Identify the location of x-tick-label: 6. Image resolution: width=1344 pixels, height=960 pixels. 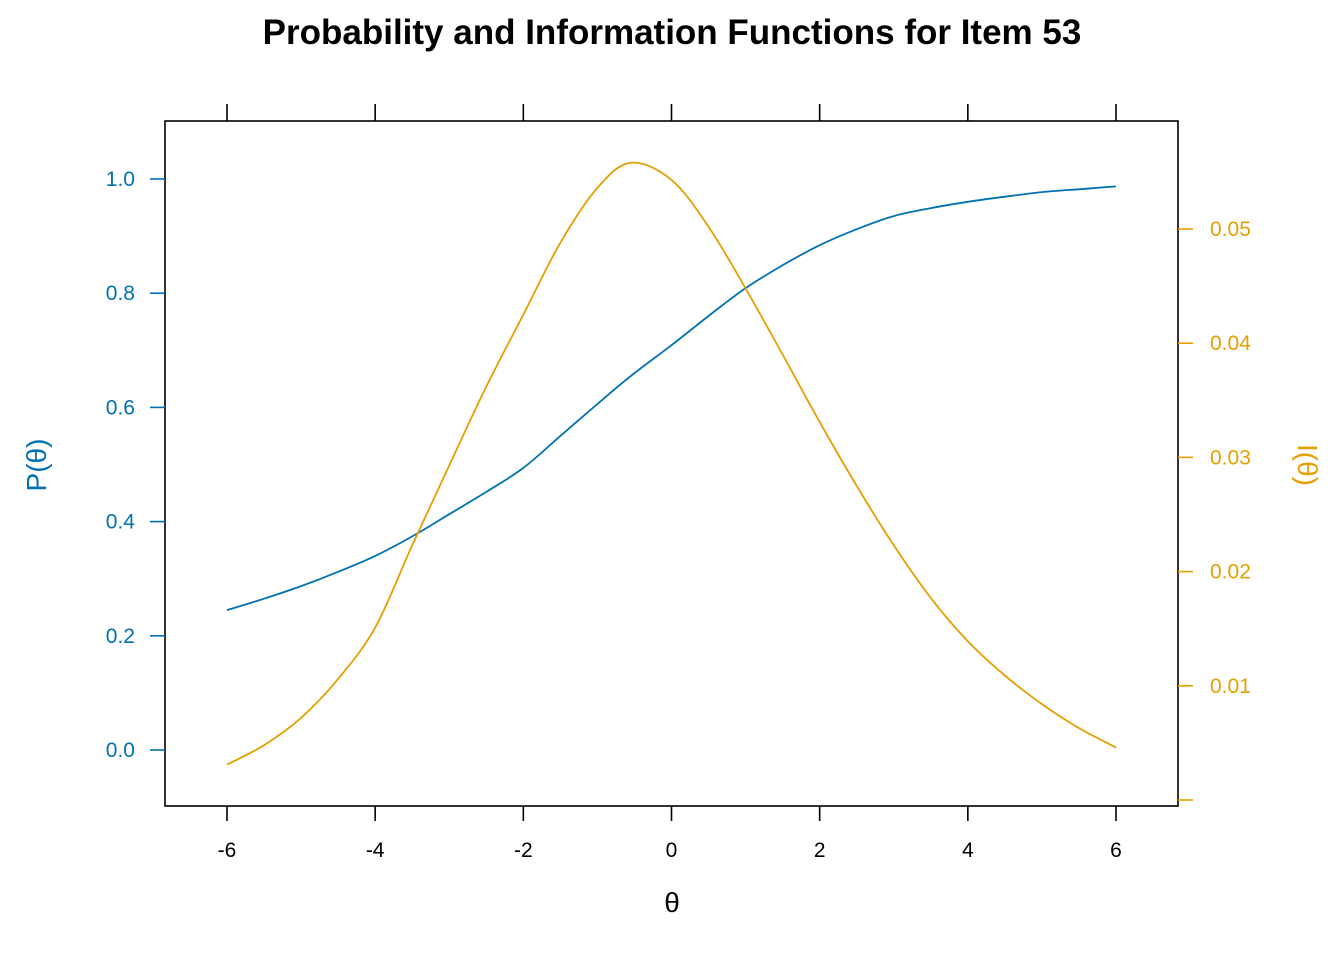
(1116, 850).